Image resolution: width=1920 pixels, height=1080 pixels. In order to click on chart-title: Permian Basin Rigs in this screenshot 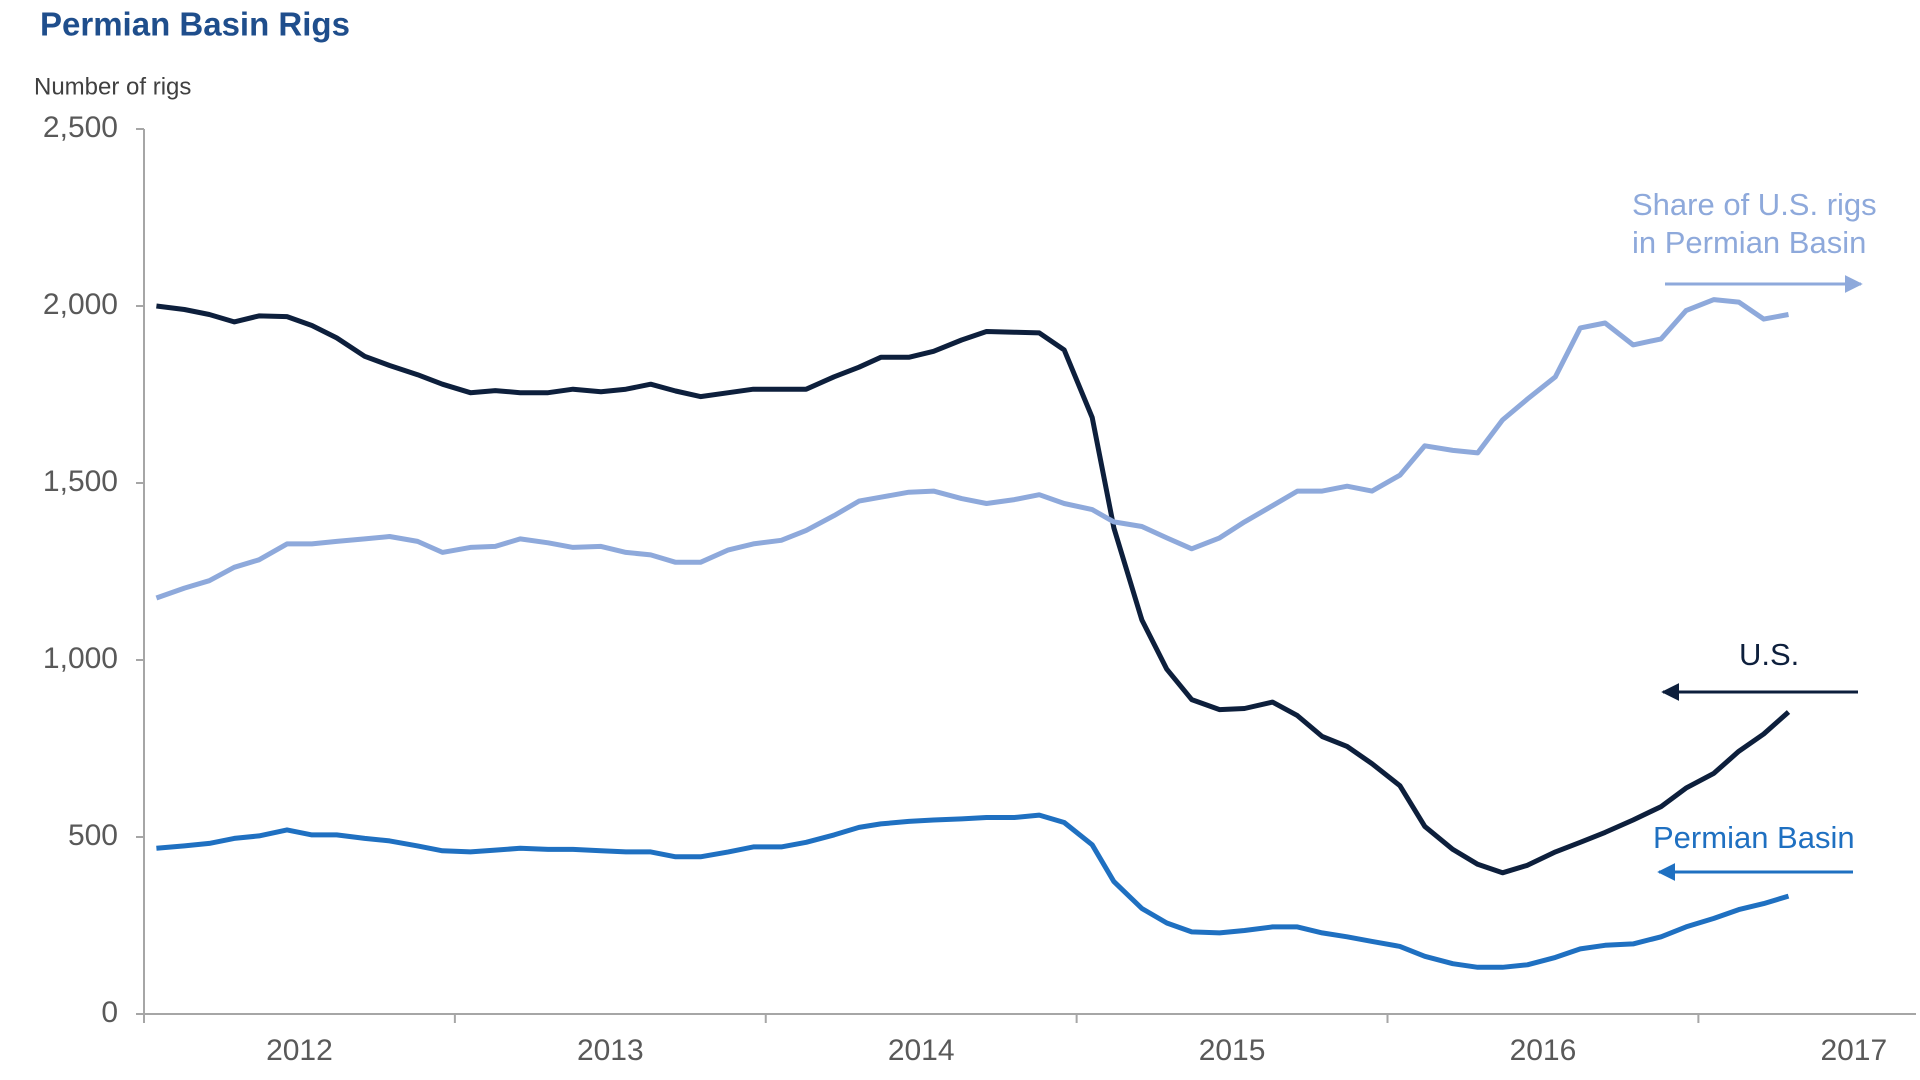, I will do `click(195, 24)`.